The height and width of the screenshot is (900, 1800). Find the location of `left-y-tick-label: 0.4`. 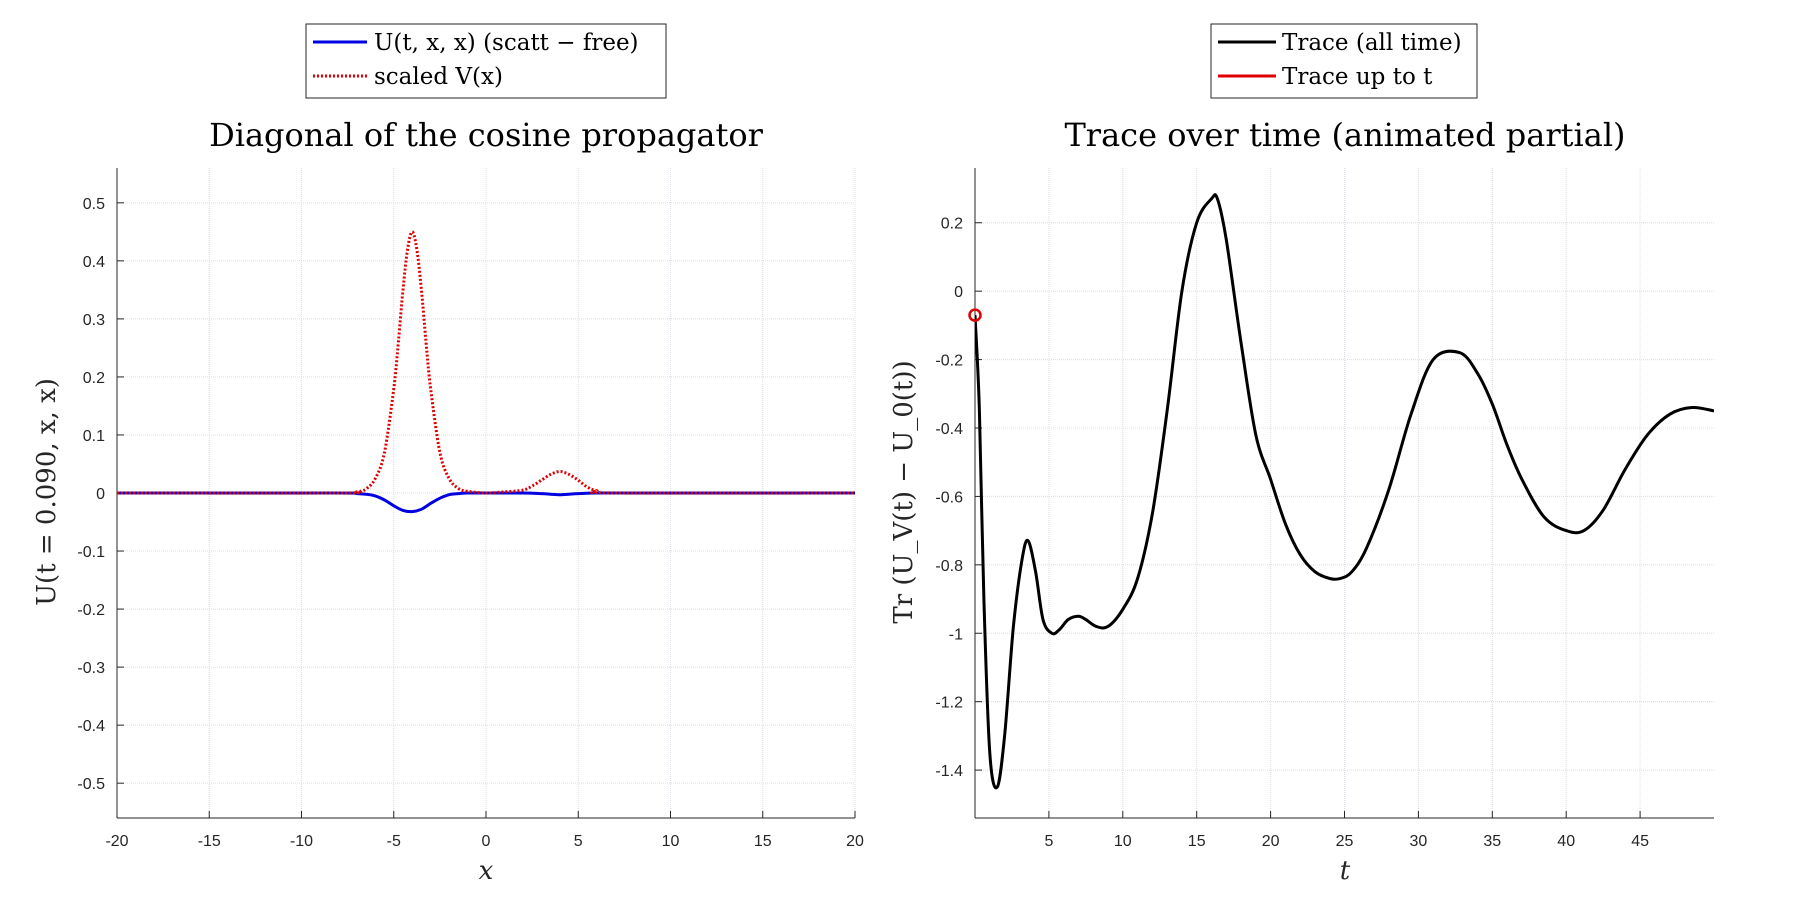

left-y-tick-label: 0.4 is located at coordinates (94, 262).